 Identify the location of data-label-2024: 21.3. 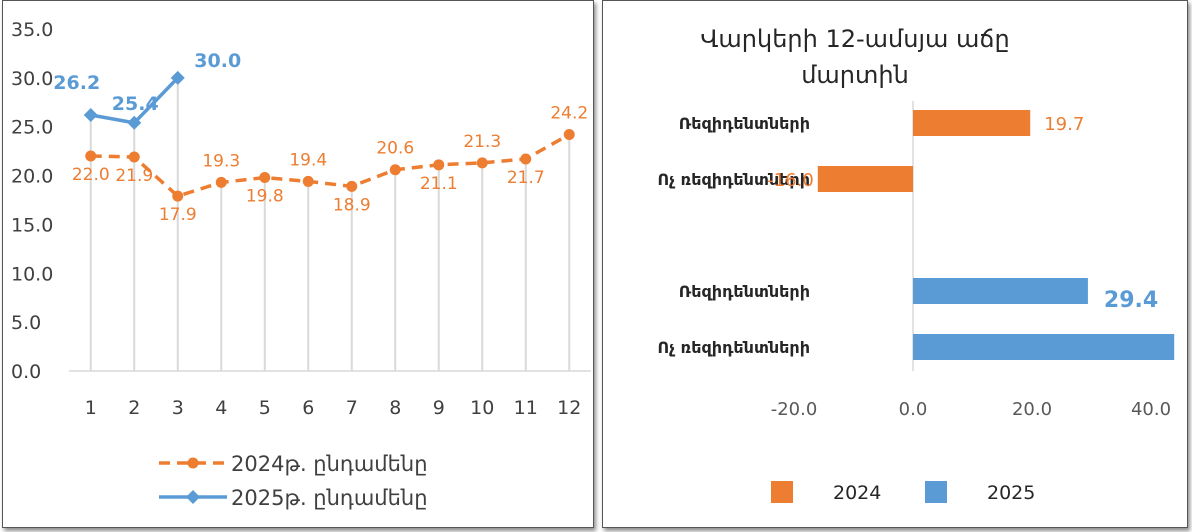
(482, 142).